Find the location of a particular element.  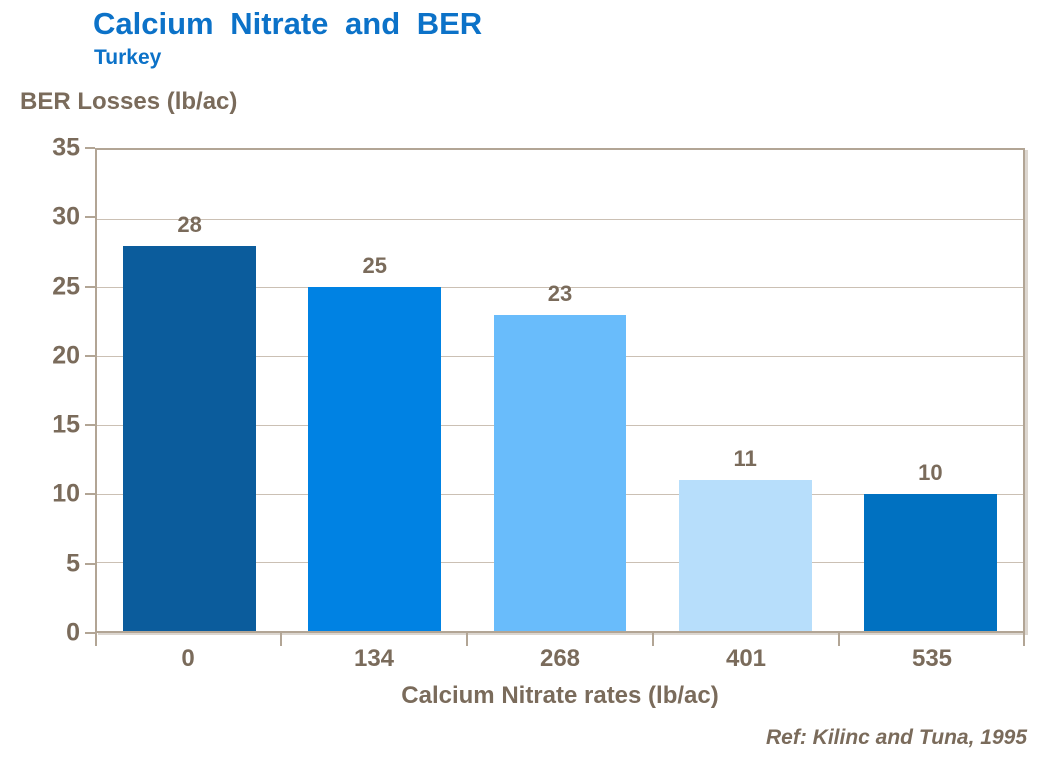

reference-text: Ref: Kilinc and Tuna, 1995 is located at coordinates (896, 737).